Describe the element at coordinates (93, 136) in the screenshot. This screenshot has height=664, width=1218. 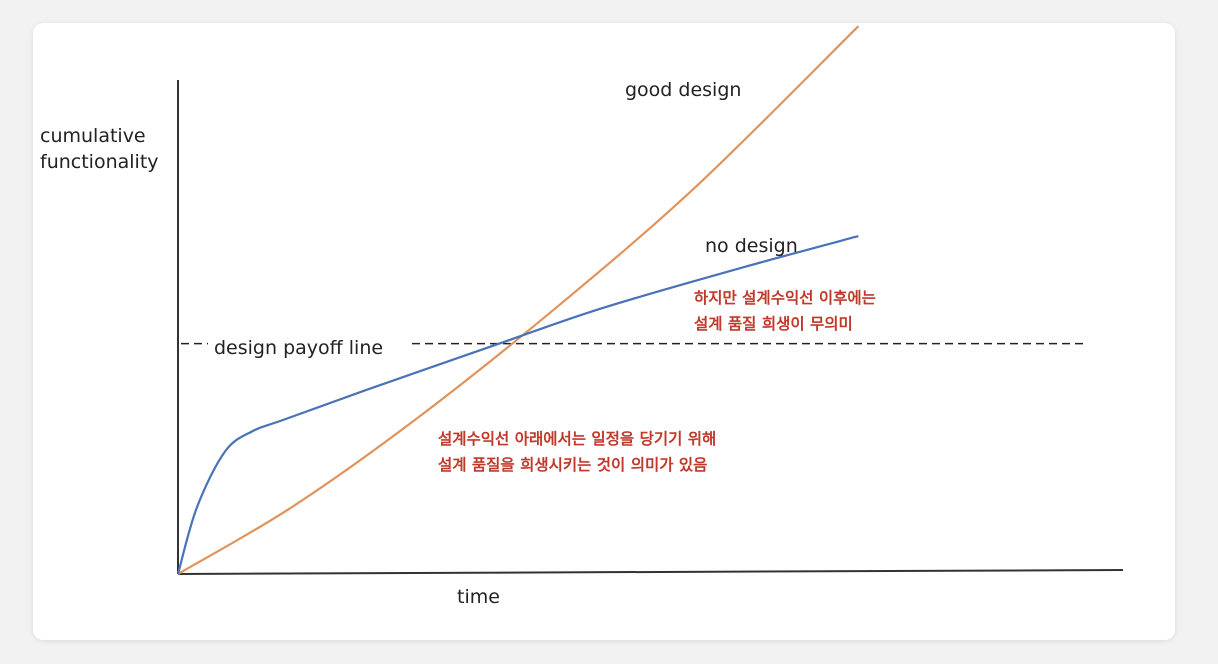
I see `y-axis-label-line-1: cumulative` at that location.